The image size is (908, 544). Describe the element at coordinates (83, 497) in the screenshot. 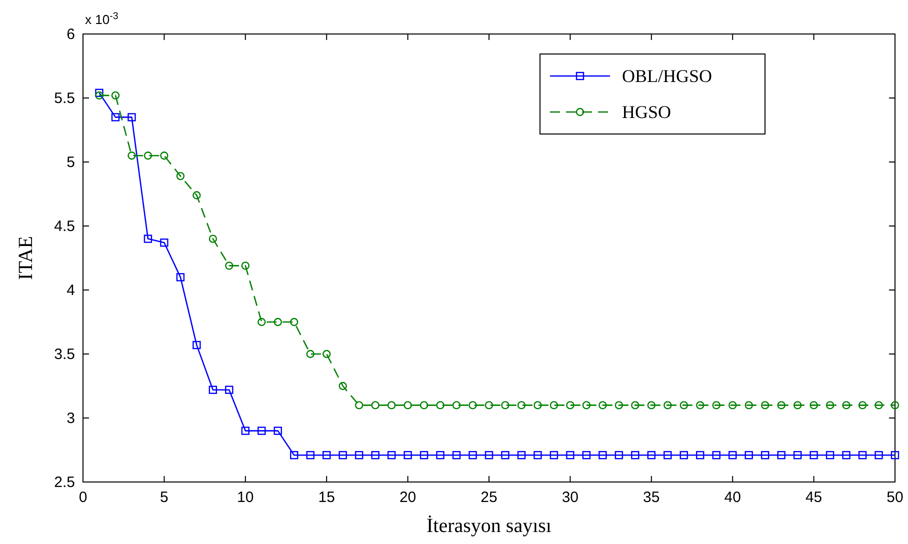

I see `x-tick-label: 0` at that location.